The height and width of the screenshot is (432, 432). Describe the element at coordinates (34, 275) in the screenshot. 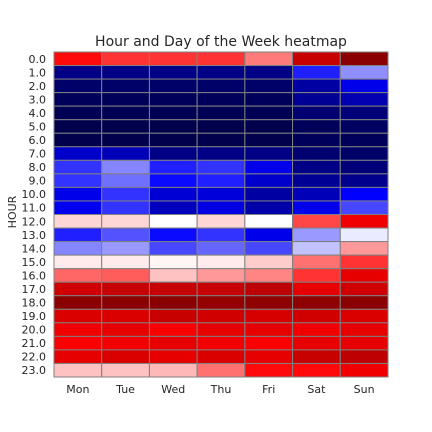

I see `y-tick-label: 16.0` at that location.